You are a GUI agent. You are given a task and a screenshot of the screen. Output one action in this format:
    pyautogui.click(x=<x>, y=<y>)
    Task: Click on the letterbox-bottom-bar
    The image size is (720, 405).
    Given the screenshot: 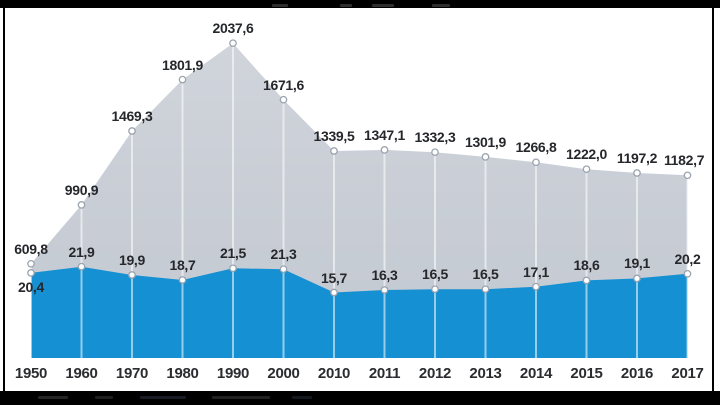 What is the action you would take?
    pyautogui.click(x=360, y=398)
    